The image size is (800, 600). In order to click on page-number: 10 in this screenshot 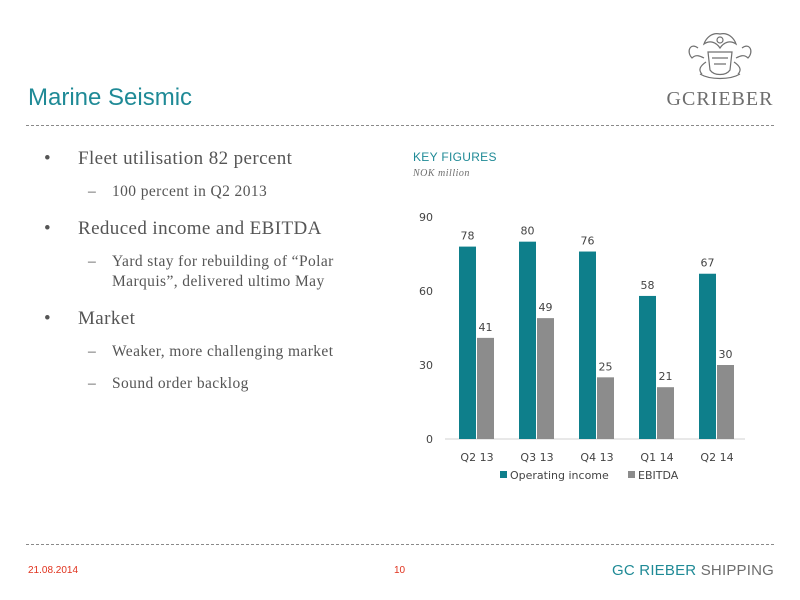, I will do `click(400, 570)`.